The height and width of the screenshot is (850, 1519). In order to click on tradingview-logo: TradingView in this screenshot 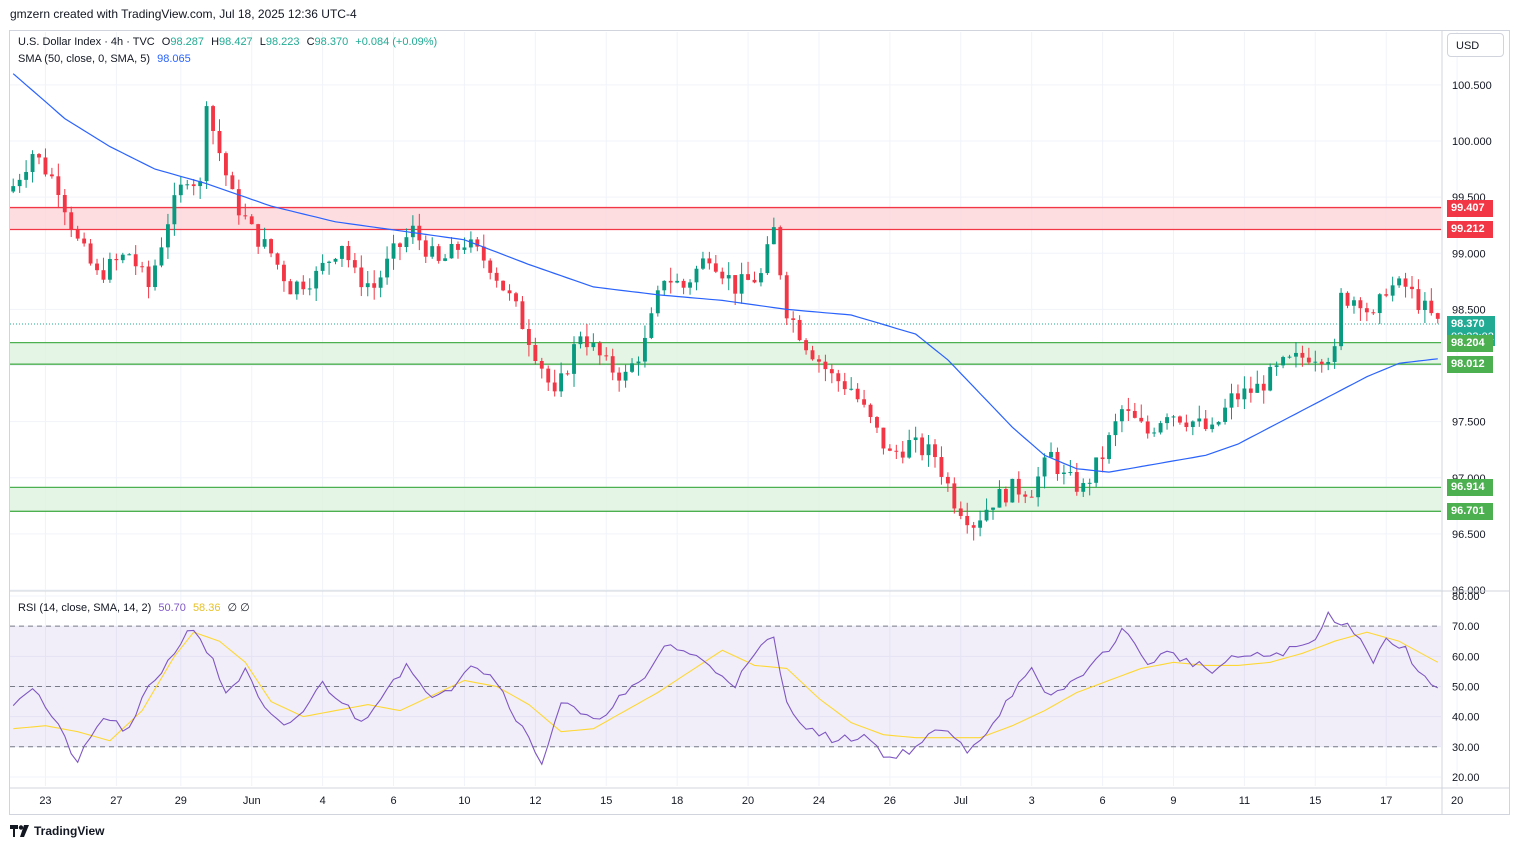, I will do `click(57, 831)`.